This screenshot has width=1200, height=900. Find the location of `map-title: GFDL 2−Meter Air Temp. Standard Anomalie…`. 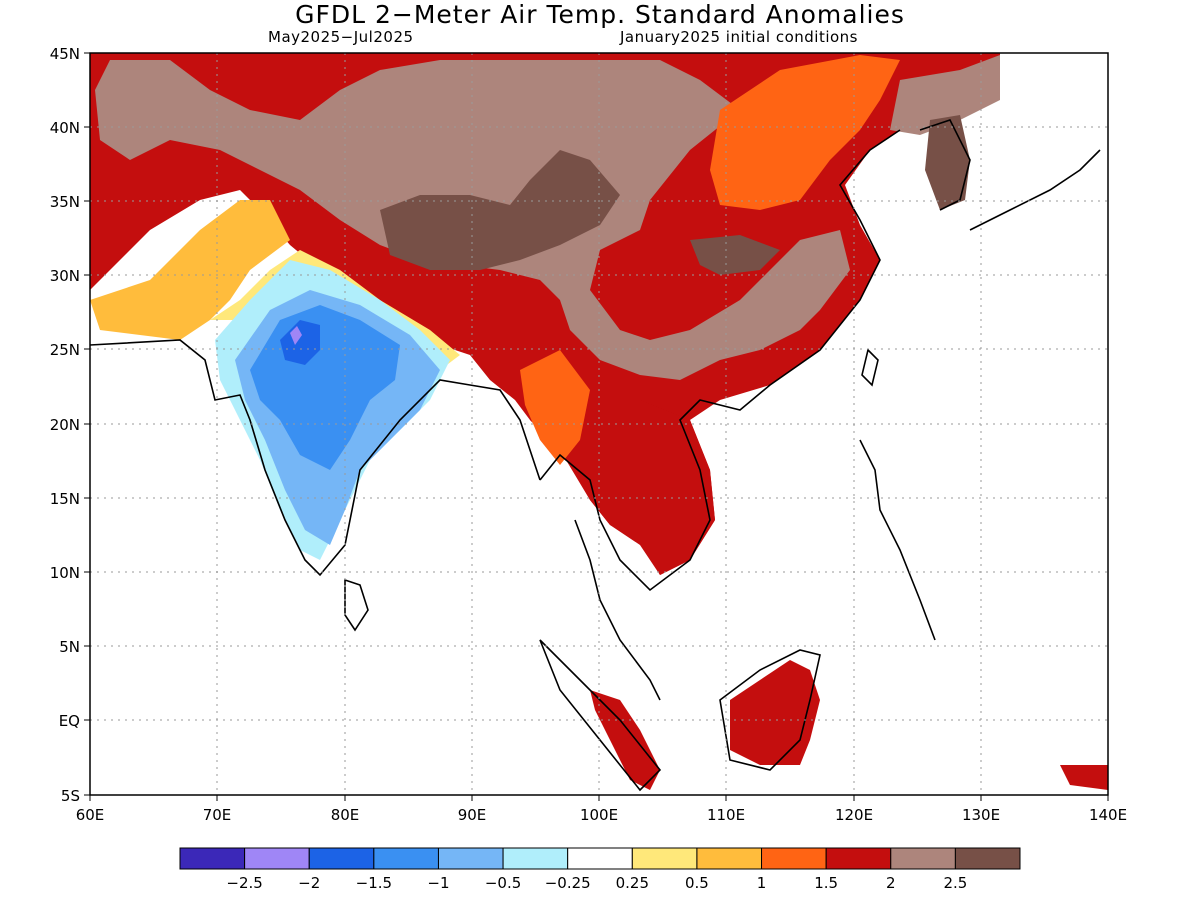

map-title: GFDL 2−Meter Air Temp. Standard Anomalie… is located at coordinates (600, 14).